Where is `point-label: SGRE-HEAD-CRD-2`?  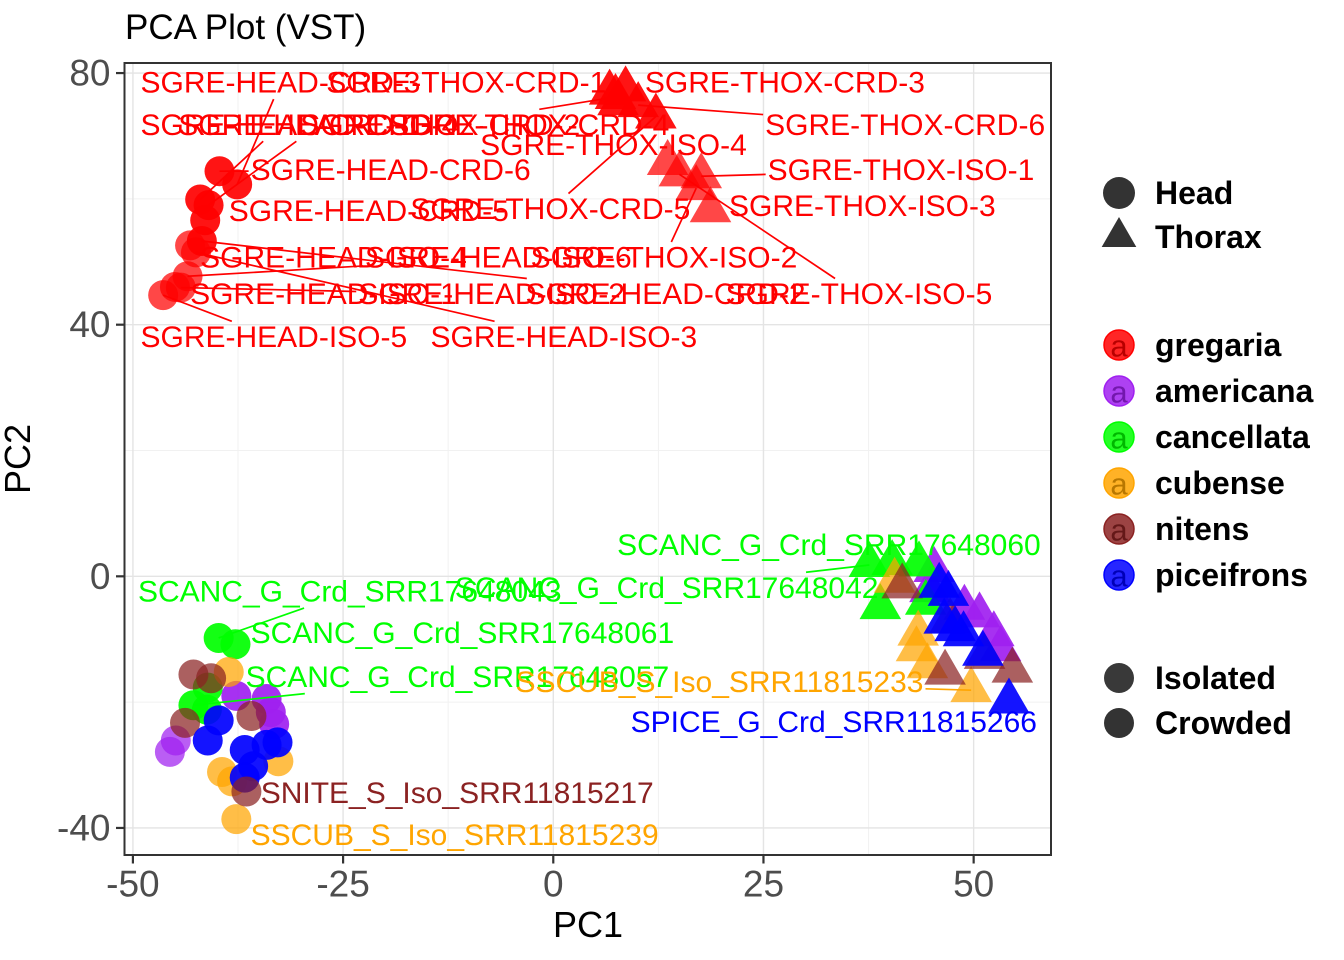
point-label: SGRE-HEAD-CRD-2 is located at coordinates (666, 294).